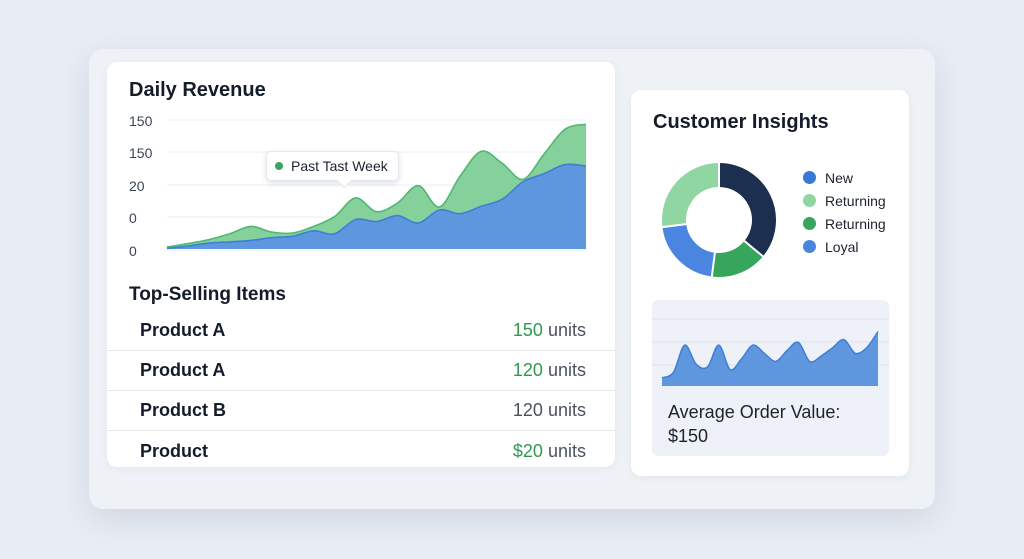 This screenshot has width=1024, height=559. Describe the element at coordinates (361, 449) in the screenshot. I see `list-item: Product $20 units` at that location.